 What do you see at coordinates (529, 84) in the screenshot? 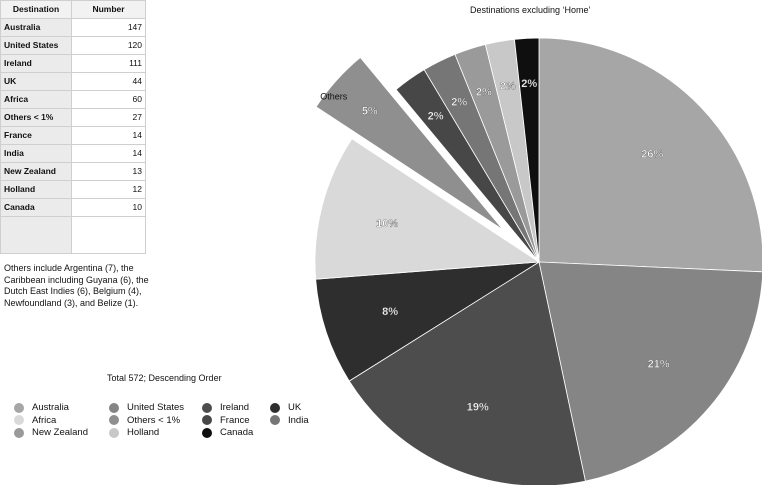
I see `pie-label-canada: 2%` at bounding box center [529, 84].